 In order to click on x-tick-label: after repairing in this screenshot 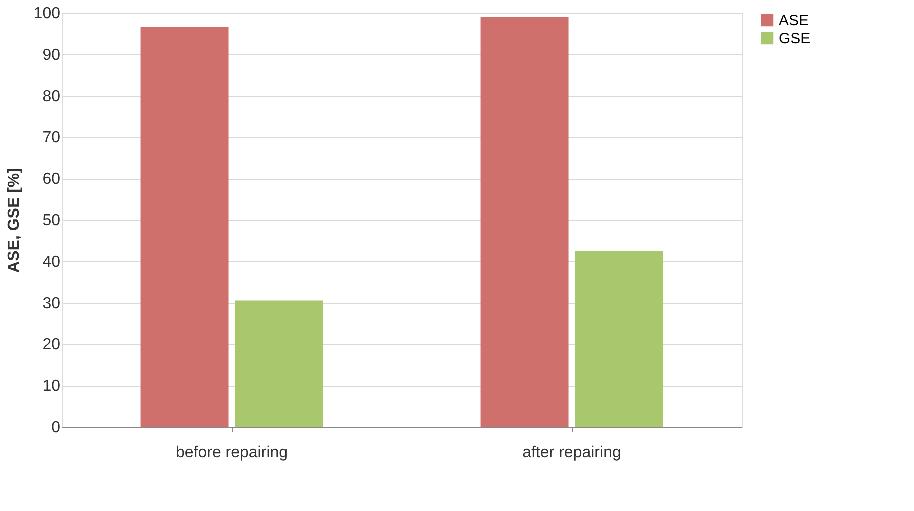, I will do `click(572, 453)`.